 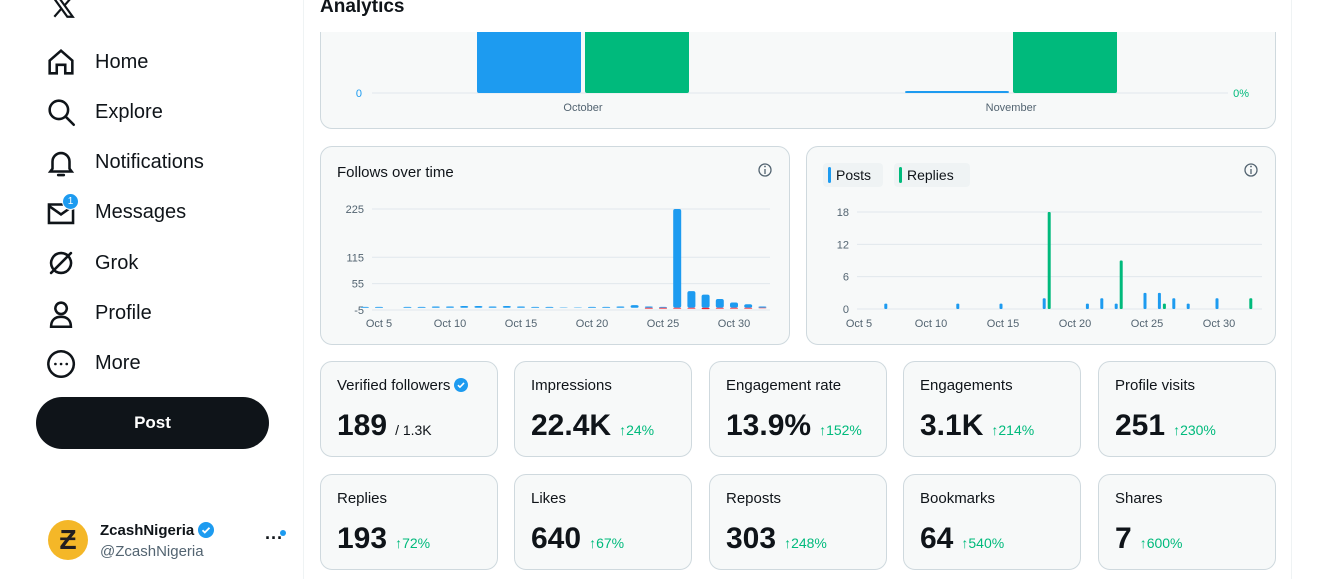 I want to click on stat-card: Verified followers 189 / 1.3K, so click(x=409, y=409).